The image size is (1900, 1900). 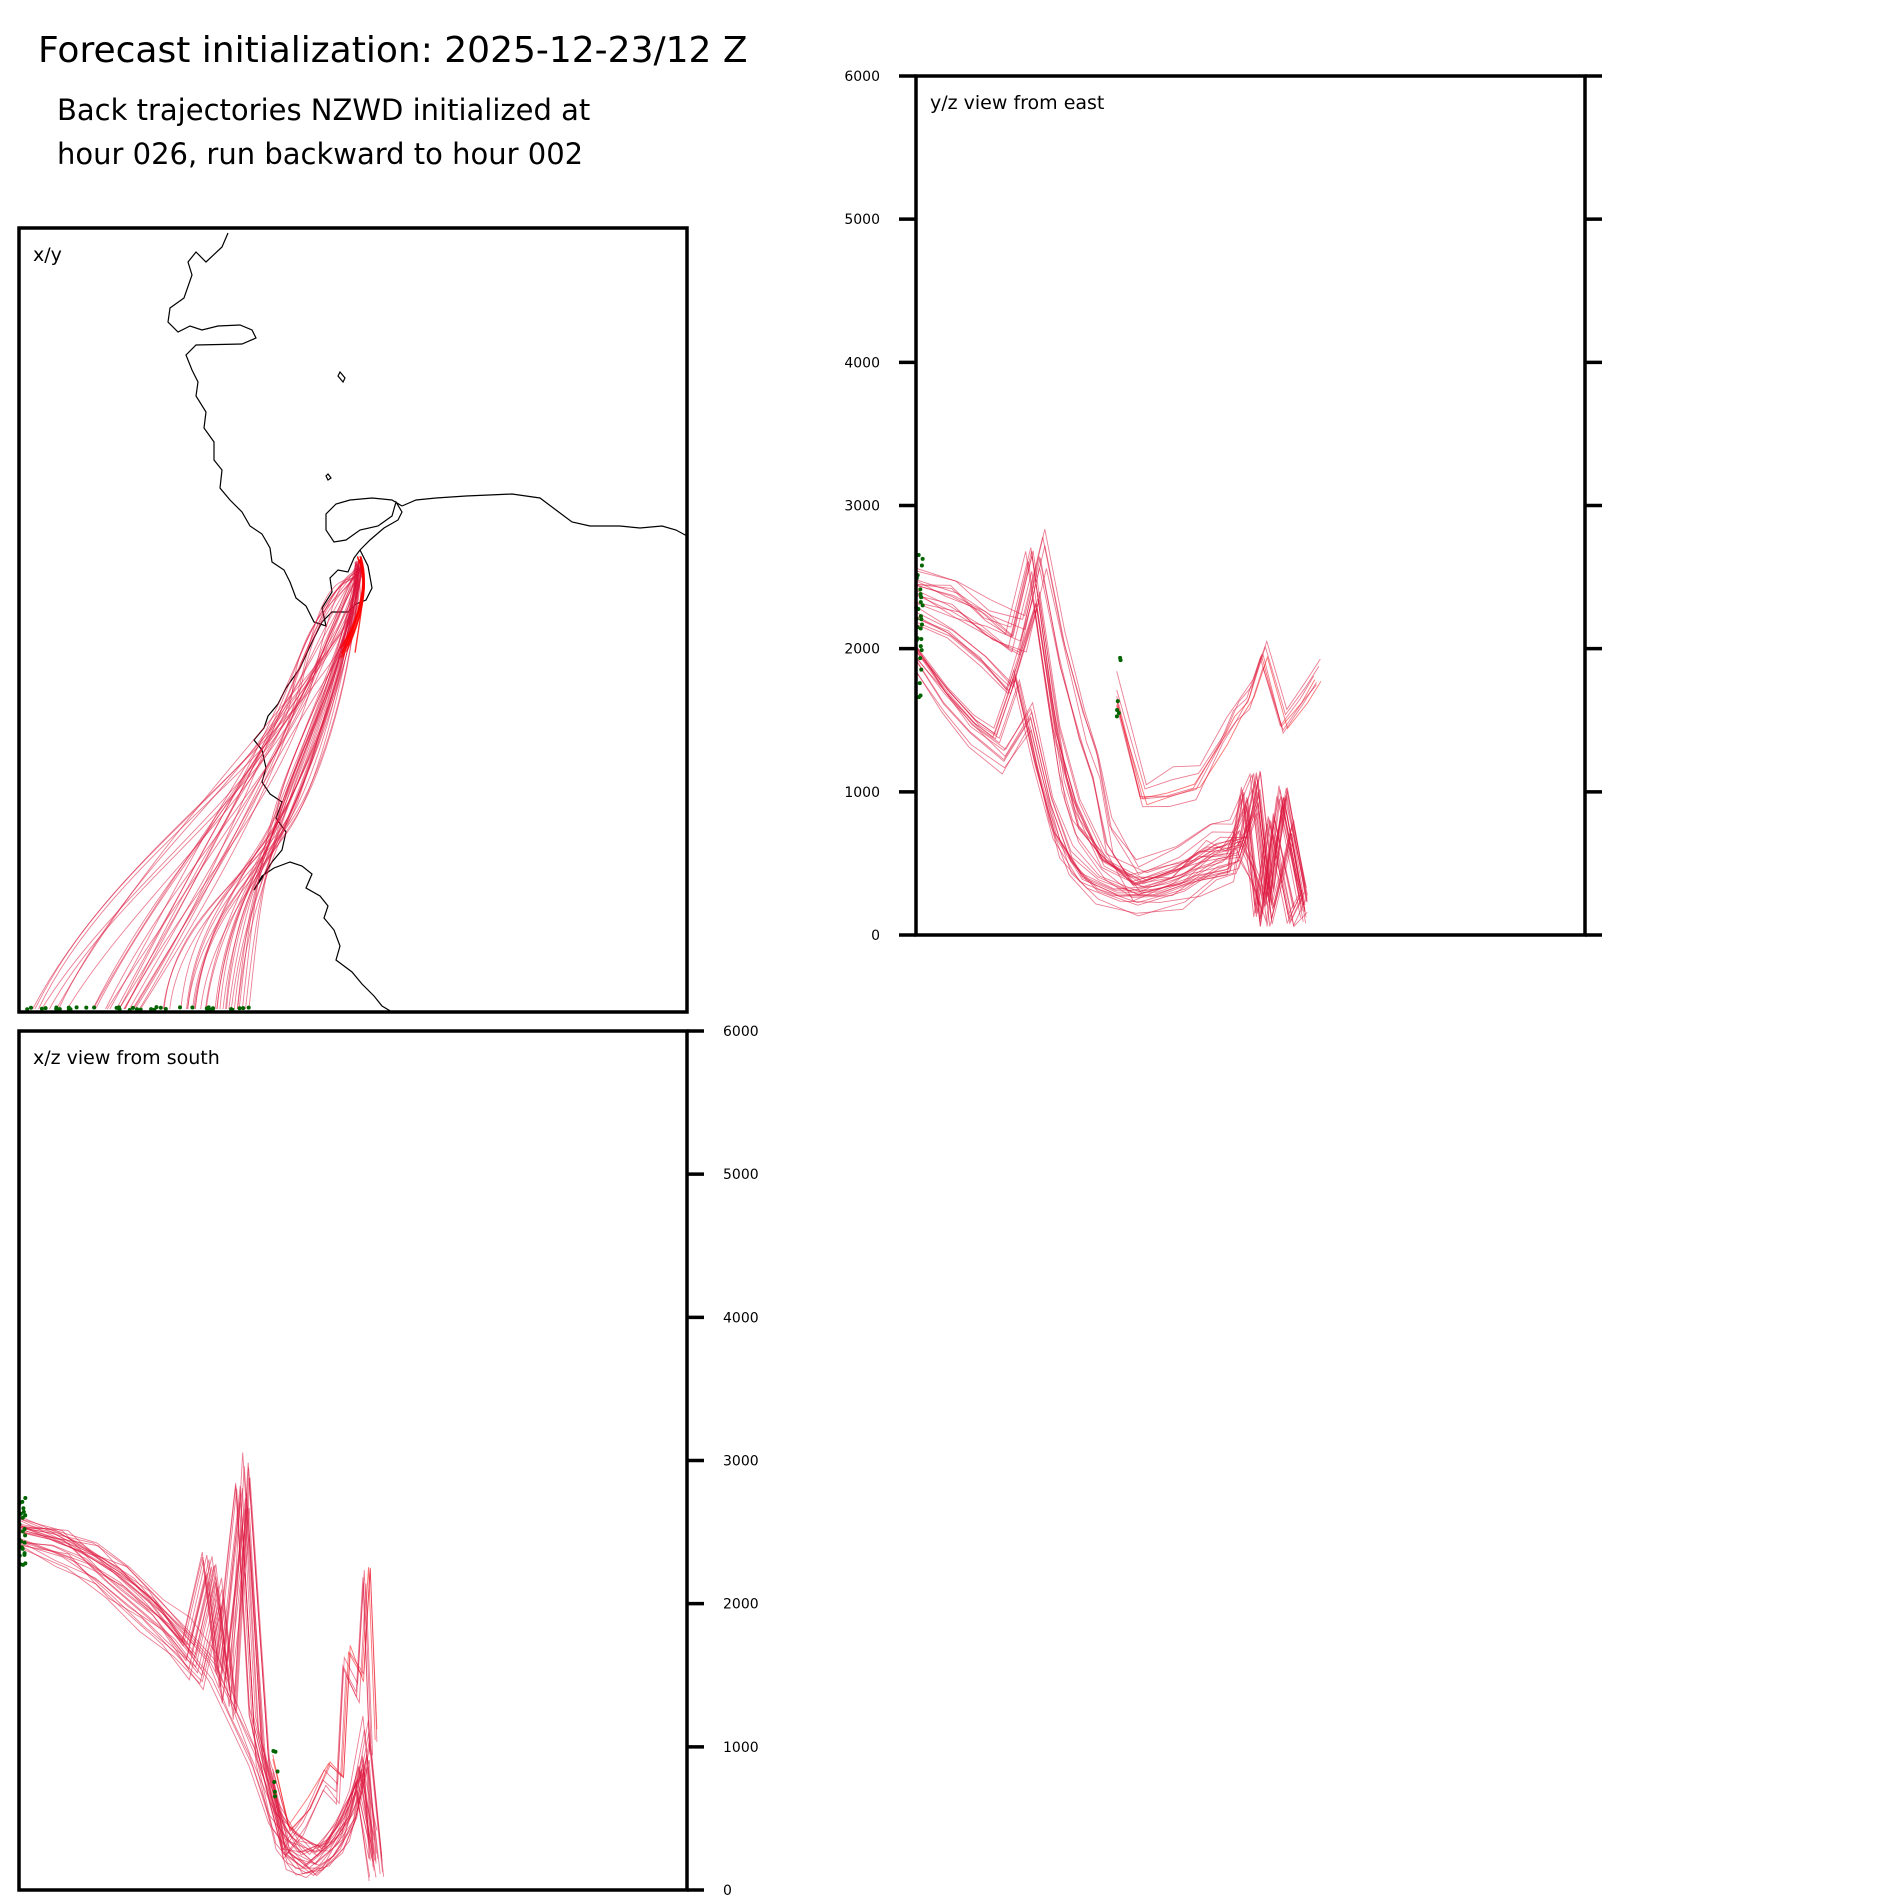 What do you see at coordinates (862, 363) in the screenshot?
I see `yz-tick-label: 4000` at bounding box center [862, 363].